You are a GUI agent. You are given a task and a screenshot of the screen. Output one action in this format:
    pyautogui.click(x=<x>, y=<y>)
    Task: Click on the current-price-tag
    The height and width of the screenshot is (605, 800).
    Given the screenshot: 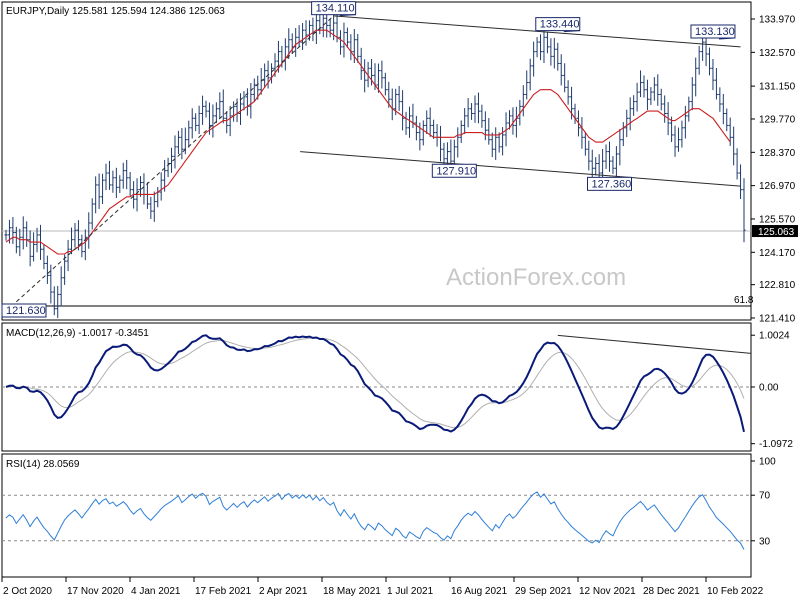 What is the action you would take?
    pyautogui.click(x=775, y=231)
    